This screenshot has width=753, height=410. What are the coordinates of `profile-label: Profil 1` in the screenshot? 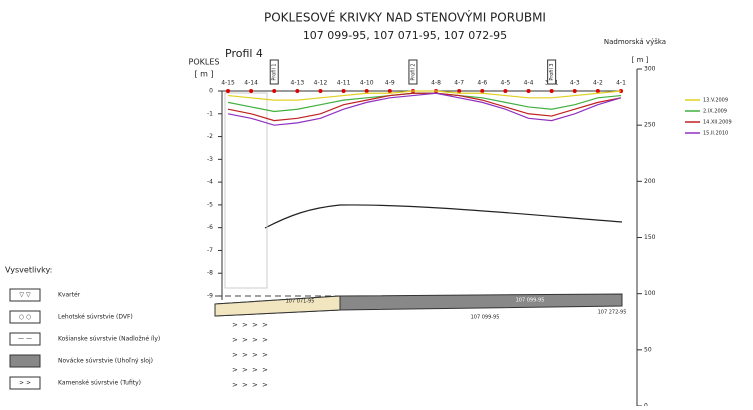 It's located at (275, 71).